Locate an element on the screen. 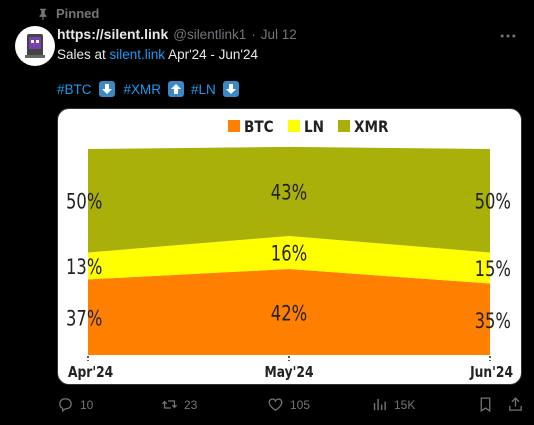  legend-label-ln: LN is located at coordinates (314, 127).